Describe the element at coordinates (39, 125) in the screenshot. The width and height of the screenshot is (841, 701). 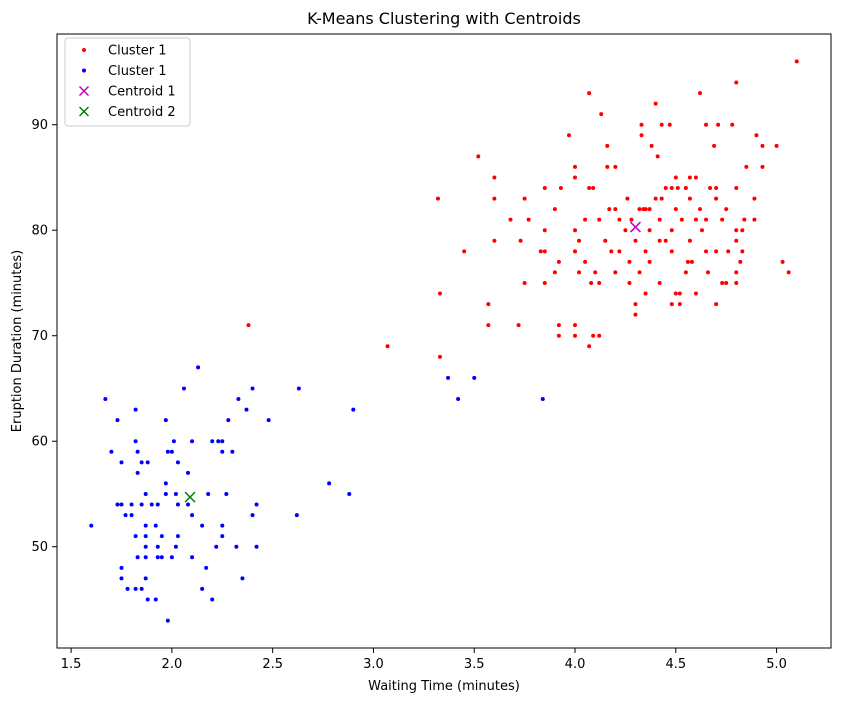
I see `y-tick-label: 90` at that location.